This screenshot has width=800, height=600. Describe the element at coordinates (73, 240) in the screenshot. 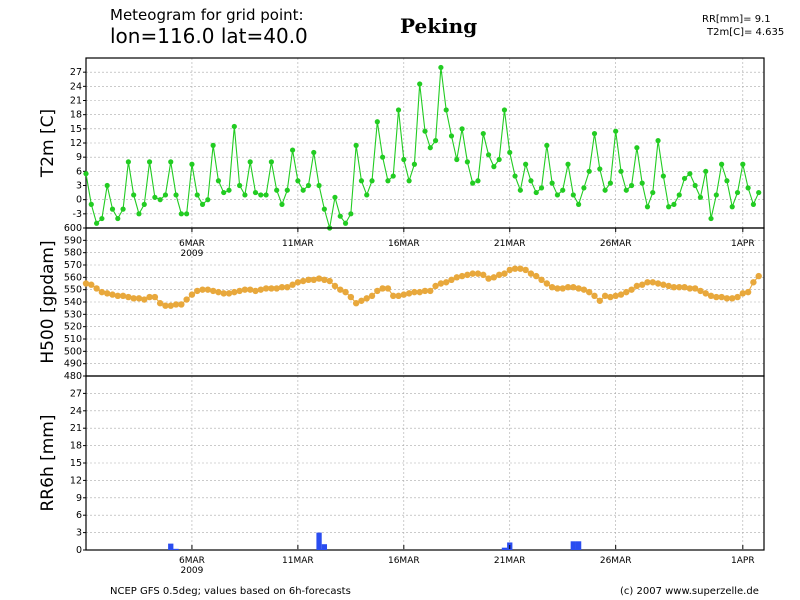

I see `y-tick-label: 590` at that location.